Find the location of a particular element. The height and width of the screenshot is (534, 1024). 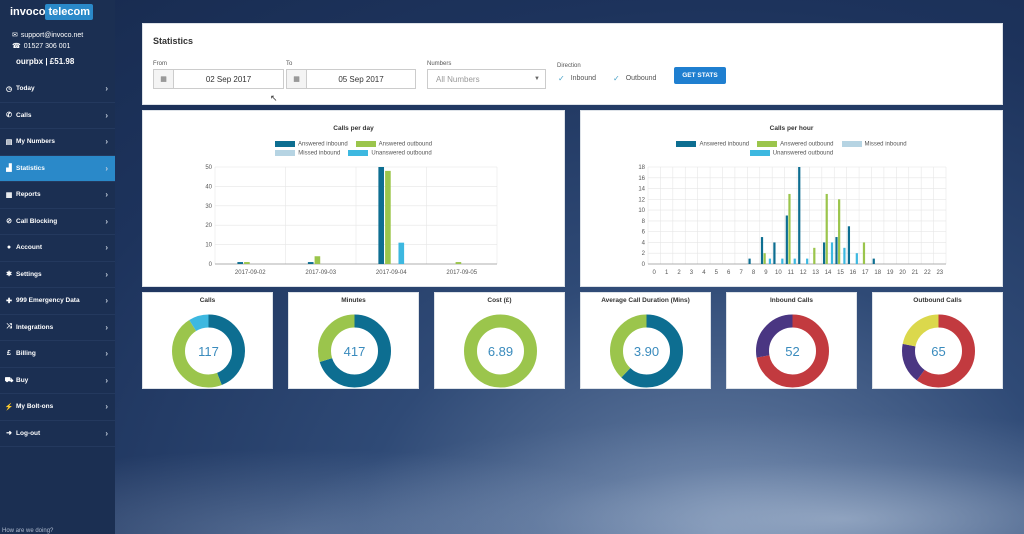

caret-down-icon: ▼ is located at coordinates (537, 79).